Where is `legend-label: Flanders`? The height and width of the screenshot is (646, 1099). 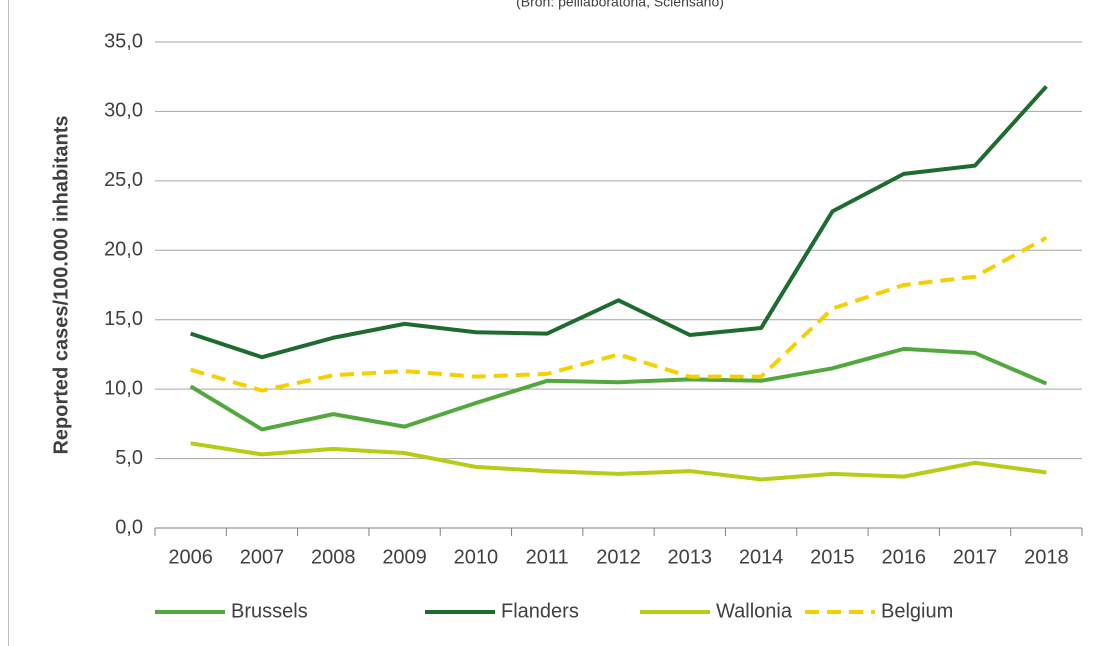 legend-label: Flanders is located at coordinates (540, 611).